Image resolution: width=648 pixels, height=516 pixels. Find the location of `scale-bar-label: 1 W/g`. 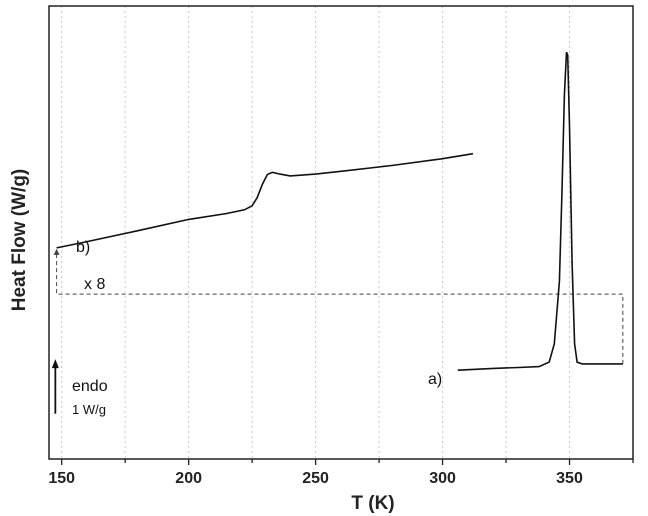

scale-bar-label: 1 W/g is located at coordinates (89, 409).